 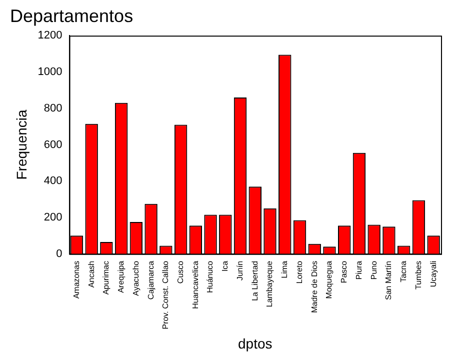 I want to click on x-tick-label: Prov. Const. Callao, so click(x=165, y=295).